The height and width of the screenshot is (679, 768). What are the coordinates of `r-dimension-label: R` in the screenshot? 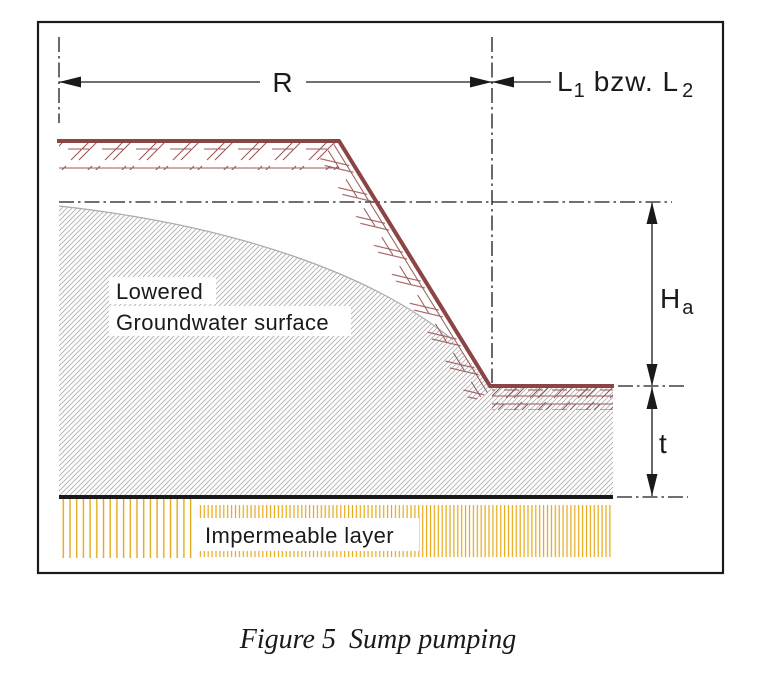 It's located at (282, 82).